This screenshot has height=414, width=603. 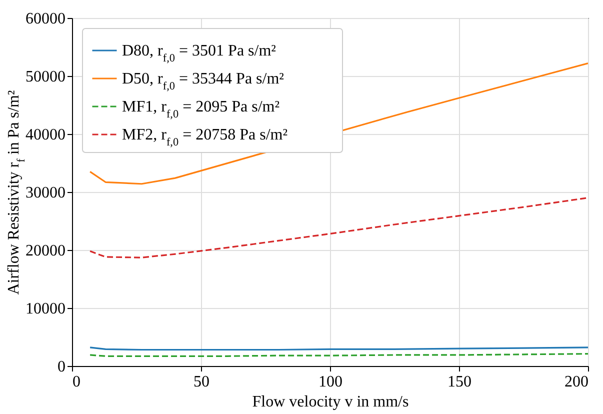 I want to click on x-tick-label: 200, so click(x=576, y=382).